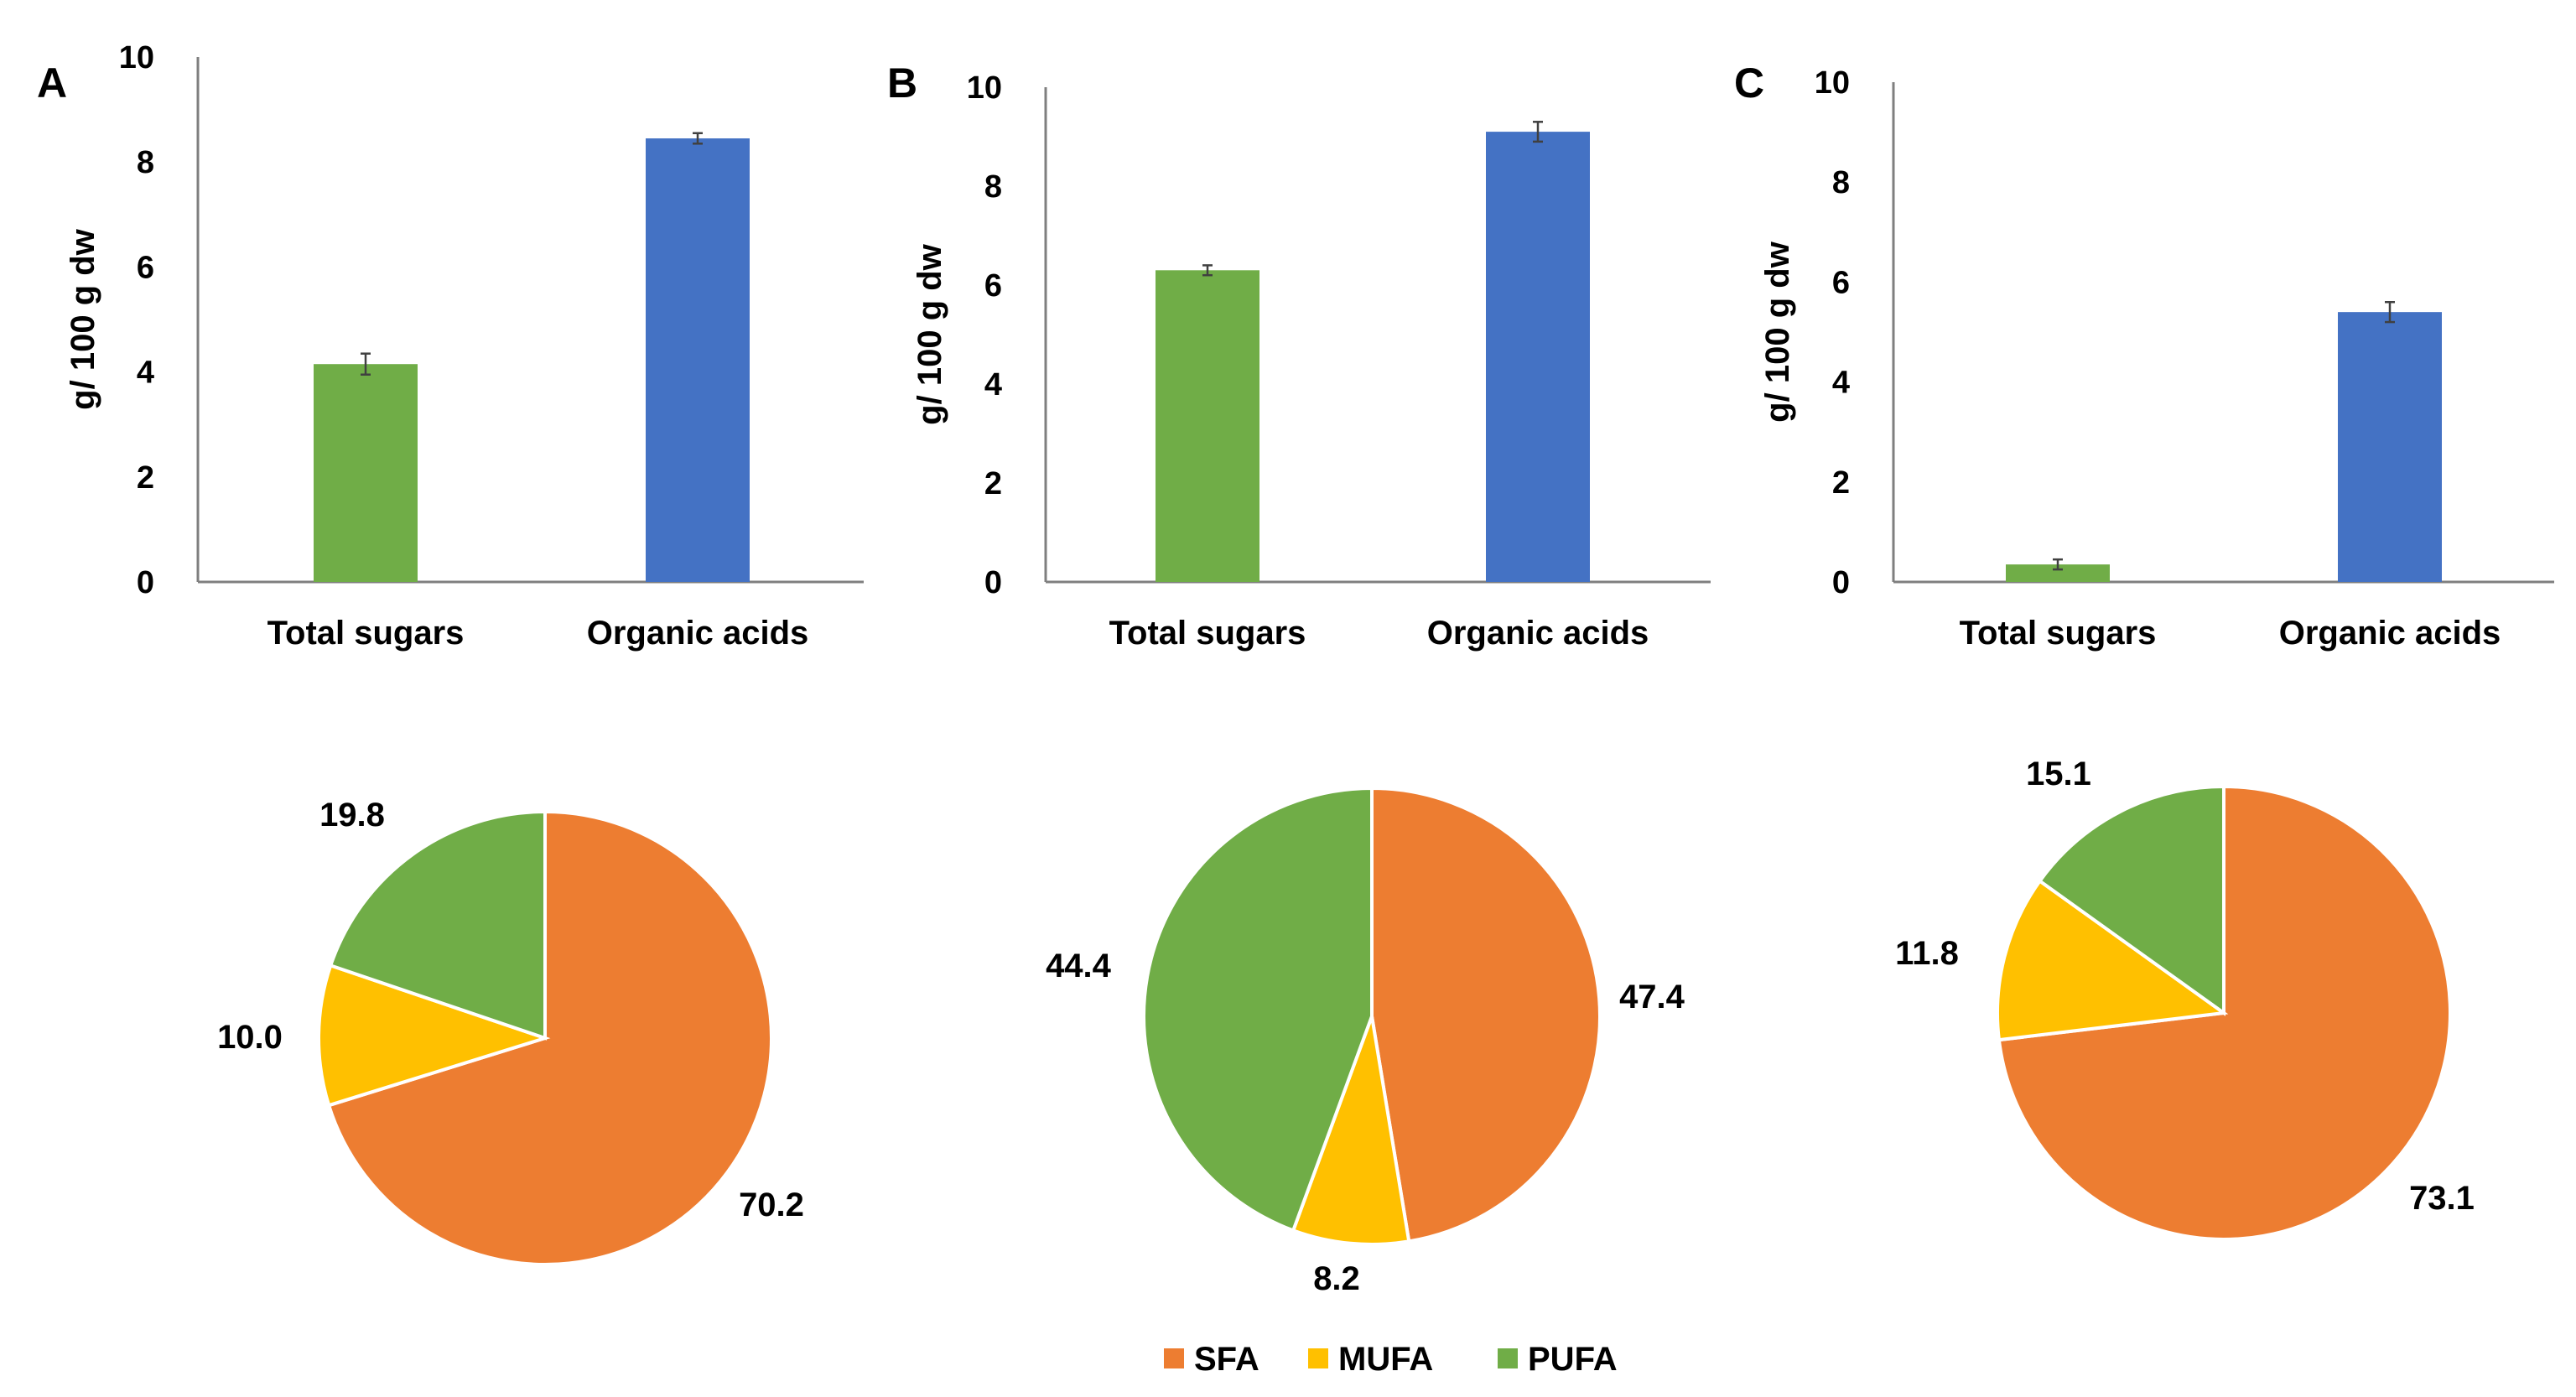  I want to click on legend-label: SFA, so click(1226, 1359).